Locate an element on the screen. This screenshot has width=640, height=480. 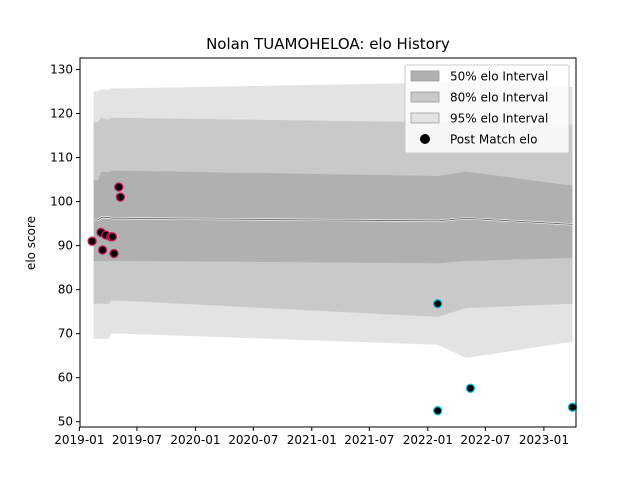
y-tick-label: 50 is located at coordinates (65, 422).